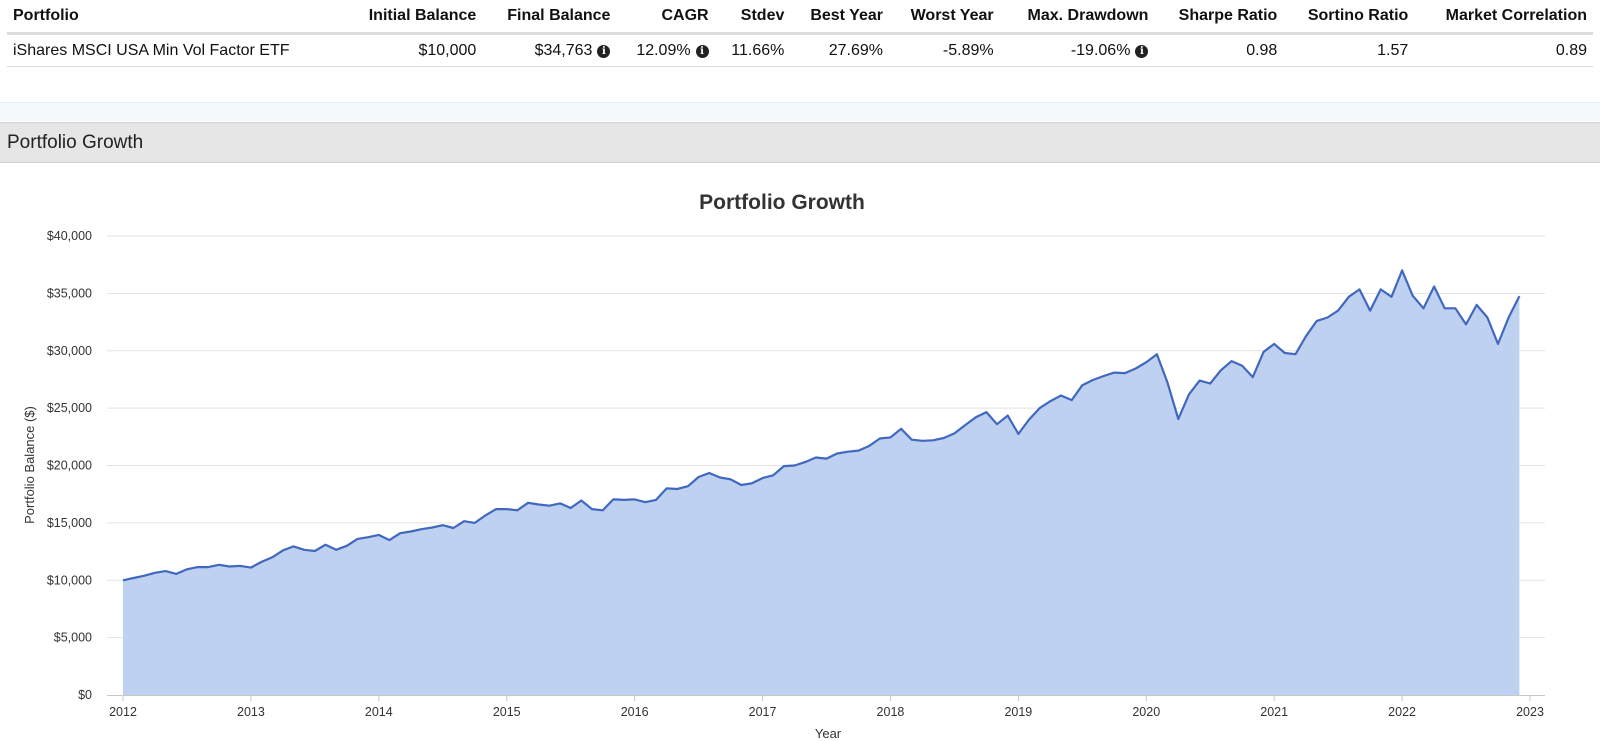  Describe the element at coordinates (944, 17) in the screenshot. I see `col-header-worst-year: Worst Year` at that location.